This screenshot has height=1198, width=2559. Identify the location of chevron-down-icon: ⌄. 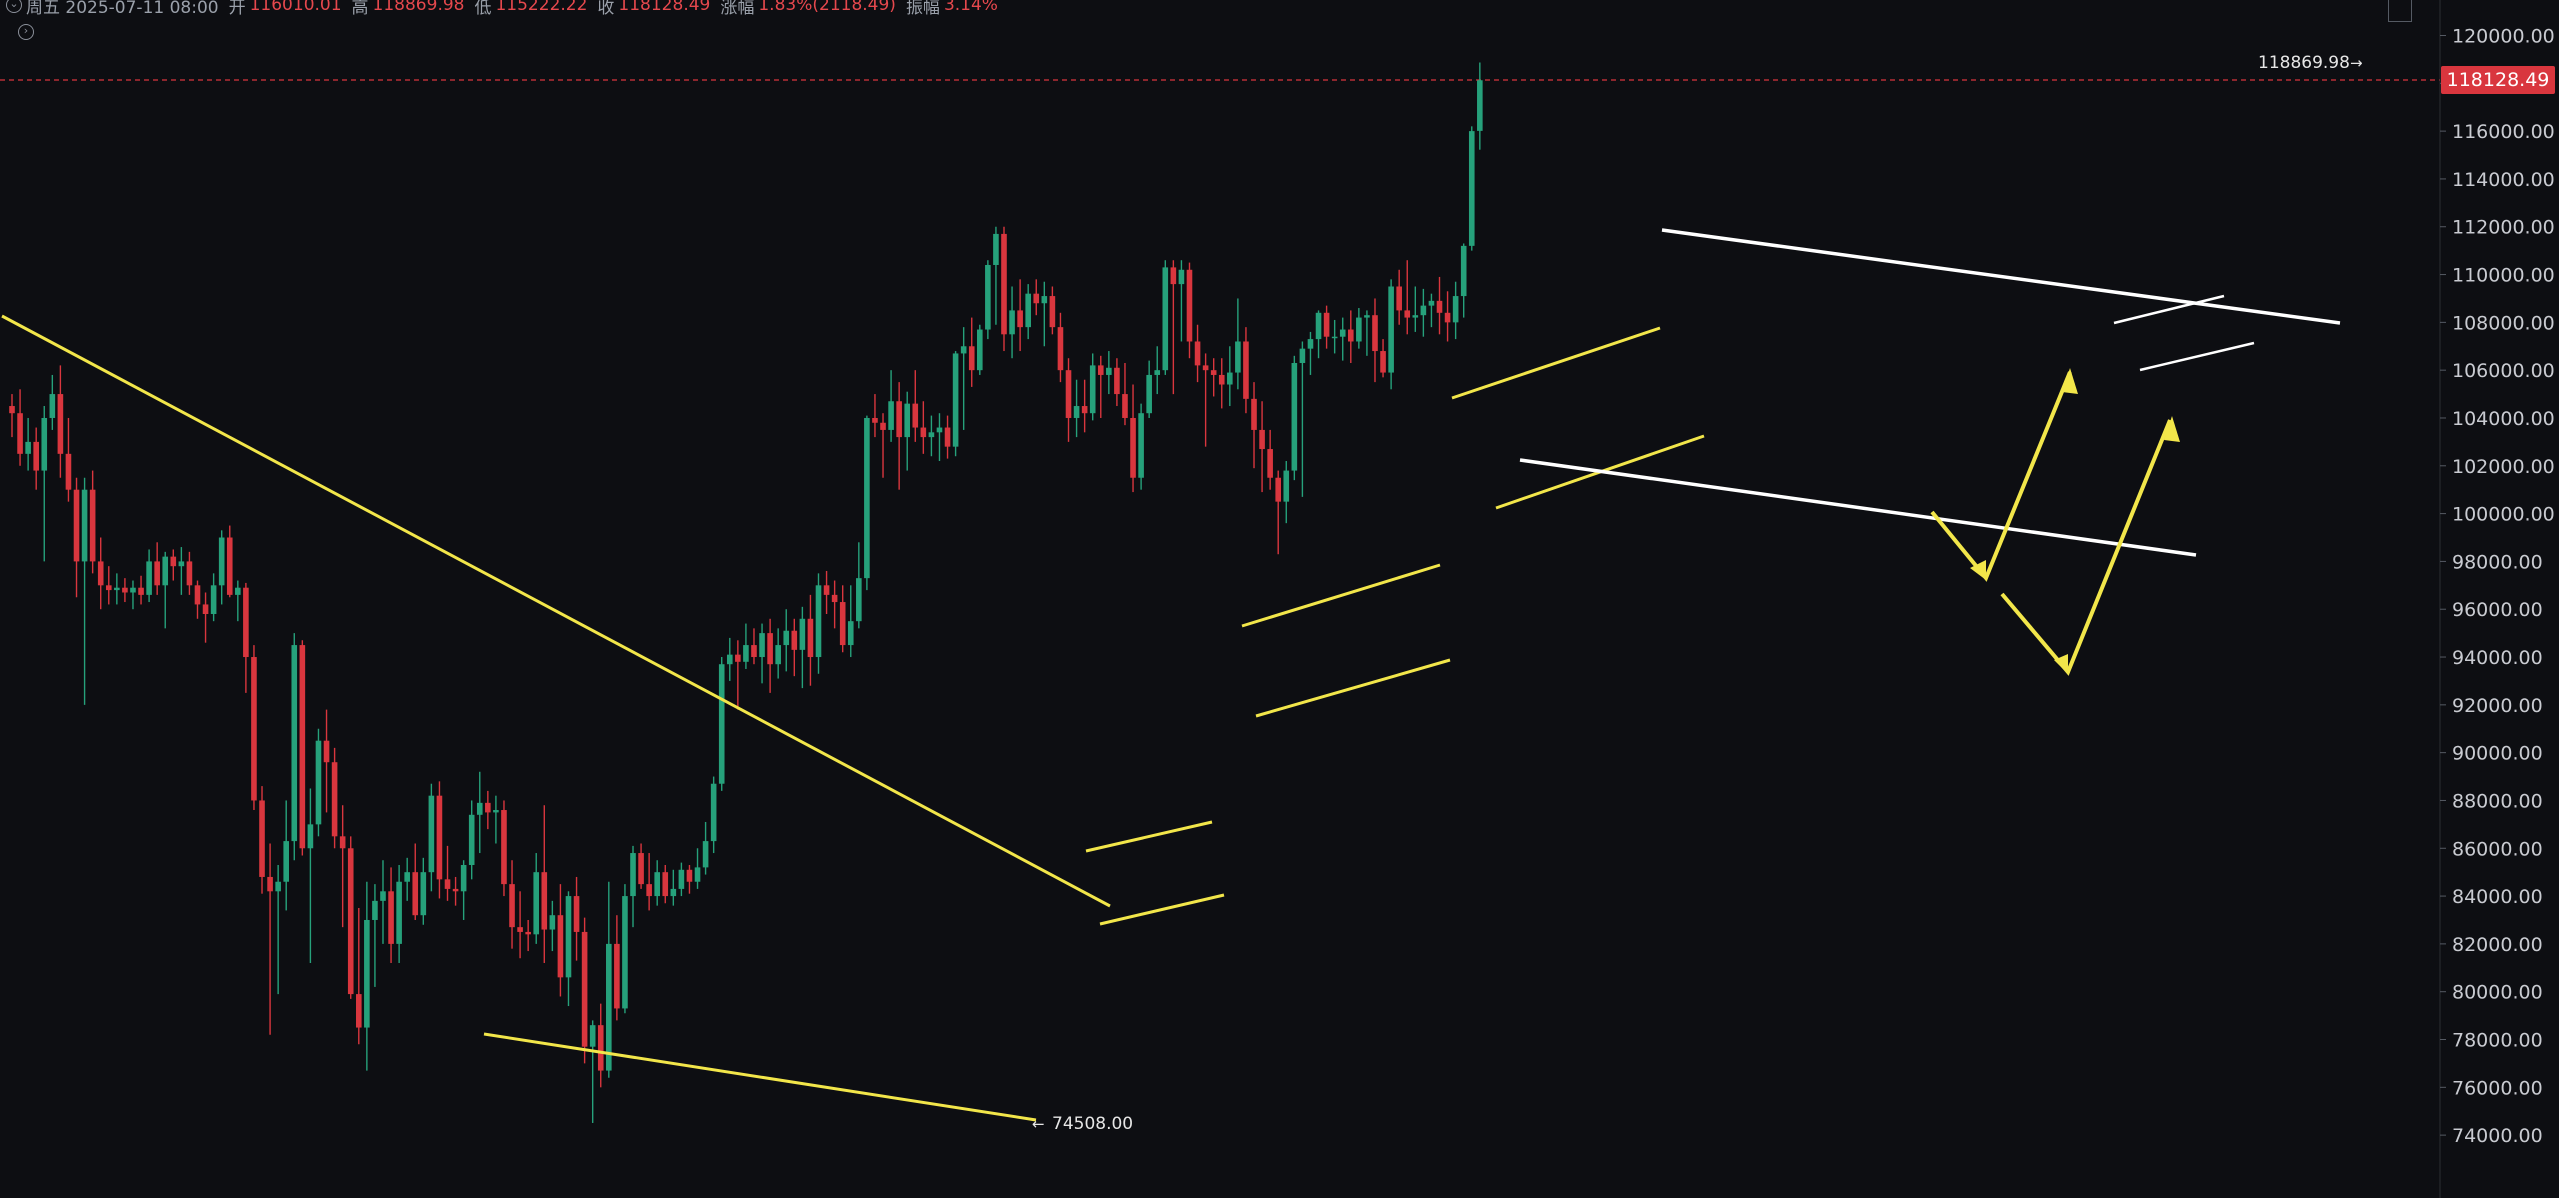
(14, 6).